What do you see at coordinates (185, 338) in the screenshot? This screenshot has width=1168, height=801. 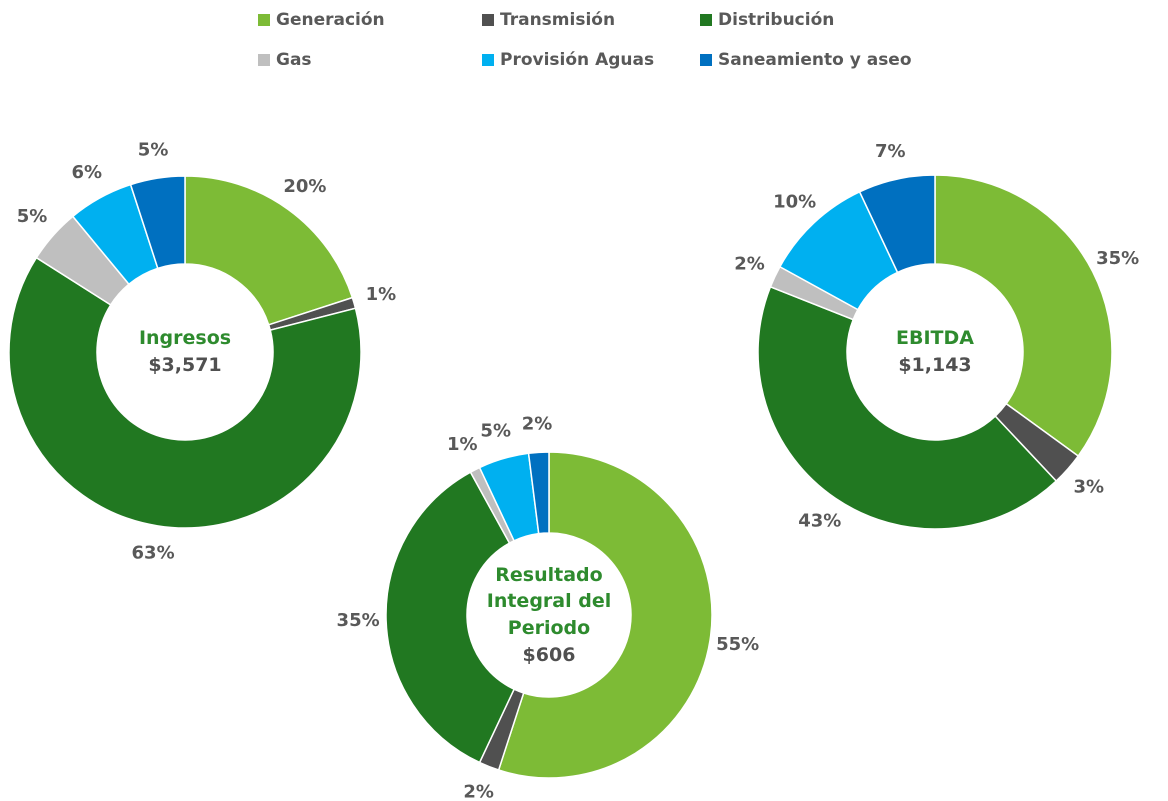 I see `center-title: Ingresos` at bounding box center [185, 338].